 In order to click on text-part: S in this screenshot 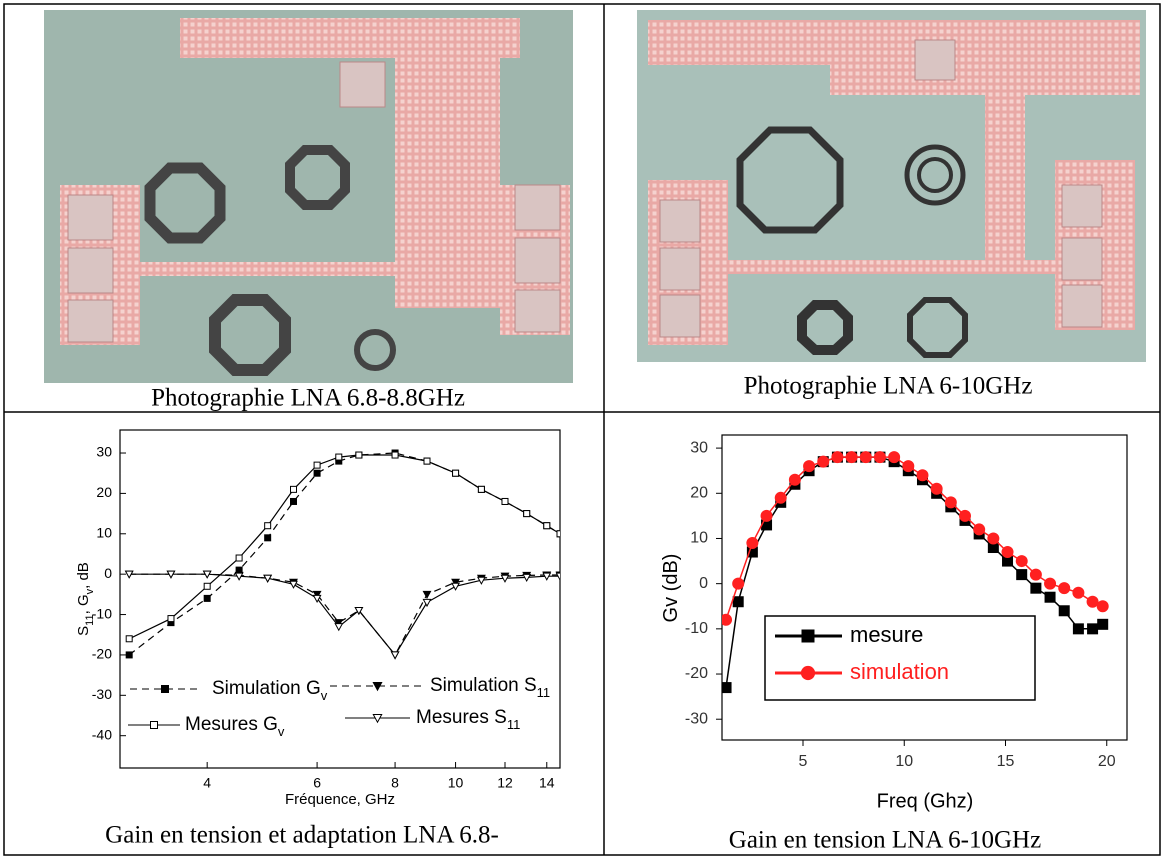, I will do `click(83, 631)`.